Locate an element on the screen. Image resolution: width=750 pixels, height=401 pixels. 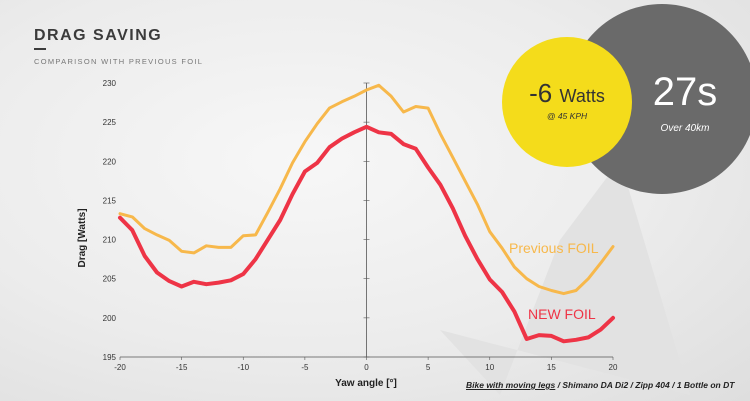
watt-saving-unit: Watts is located at coordinates (582, 96).